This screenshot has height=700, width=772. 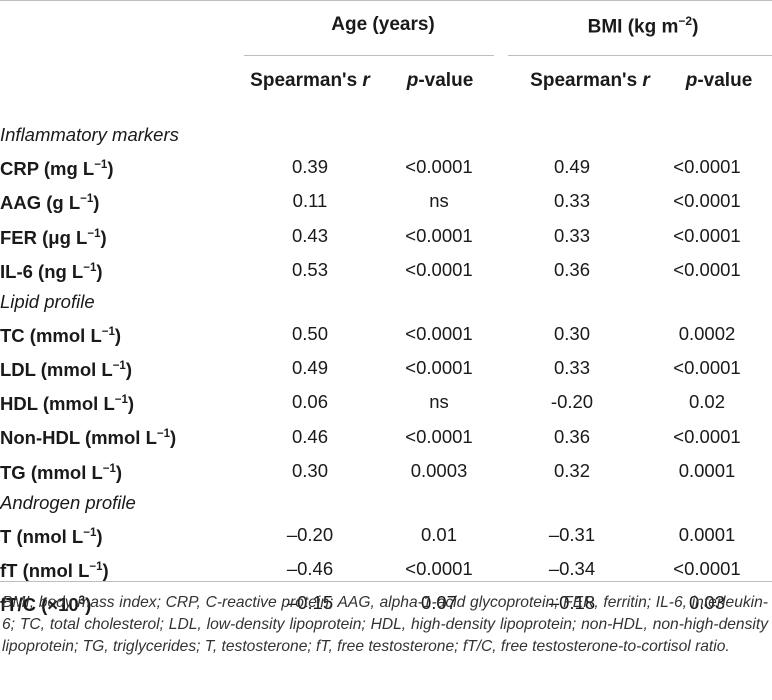 What do you see at coordinates (646, 80) in the screenshot?
I see `bmi-spearman-r: r` at bounding box center [646, 80].